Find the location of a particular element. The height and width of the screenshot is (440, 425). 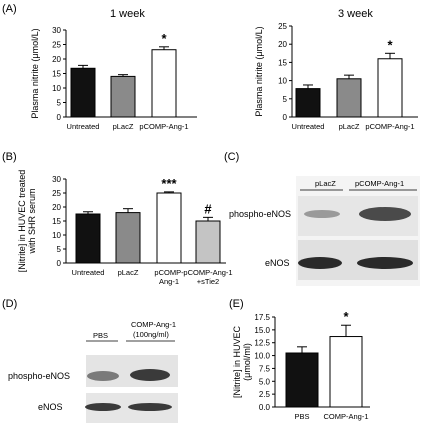

category-label: pCOMP- is located at coordinates (169, 272).